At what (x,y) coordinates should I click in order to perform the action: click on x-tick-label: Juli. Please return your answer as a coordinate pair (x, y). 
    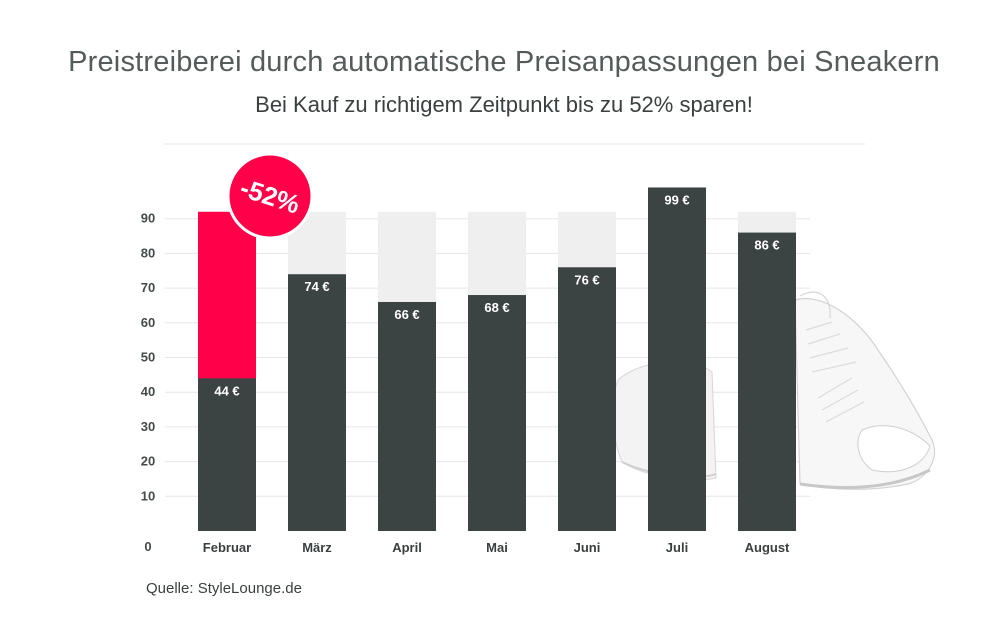
    Looking at the image, I should click on (677, 547).